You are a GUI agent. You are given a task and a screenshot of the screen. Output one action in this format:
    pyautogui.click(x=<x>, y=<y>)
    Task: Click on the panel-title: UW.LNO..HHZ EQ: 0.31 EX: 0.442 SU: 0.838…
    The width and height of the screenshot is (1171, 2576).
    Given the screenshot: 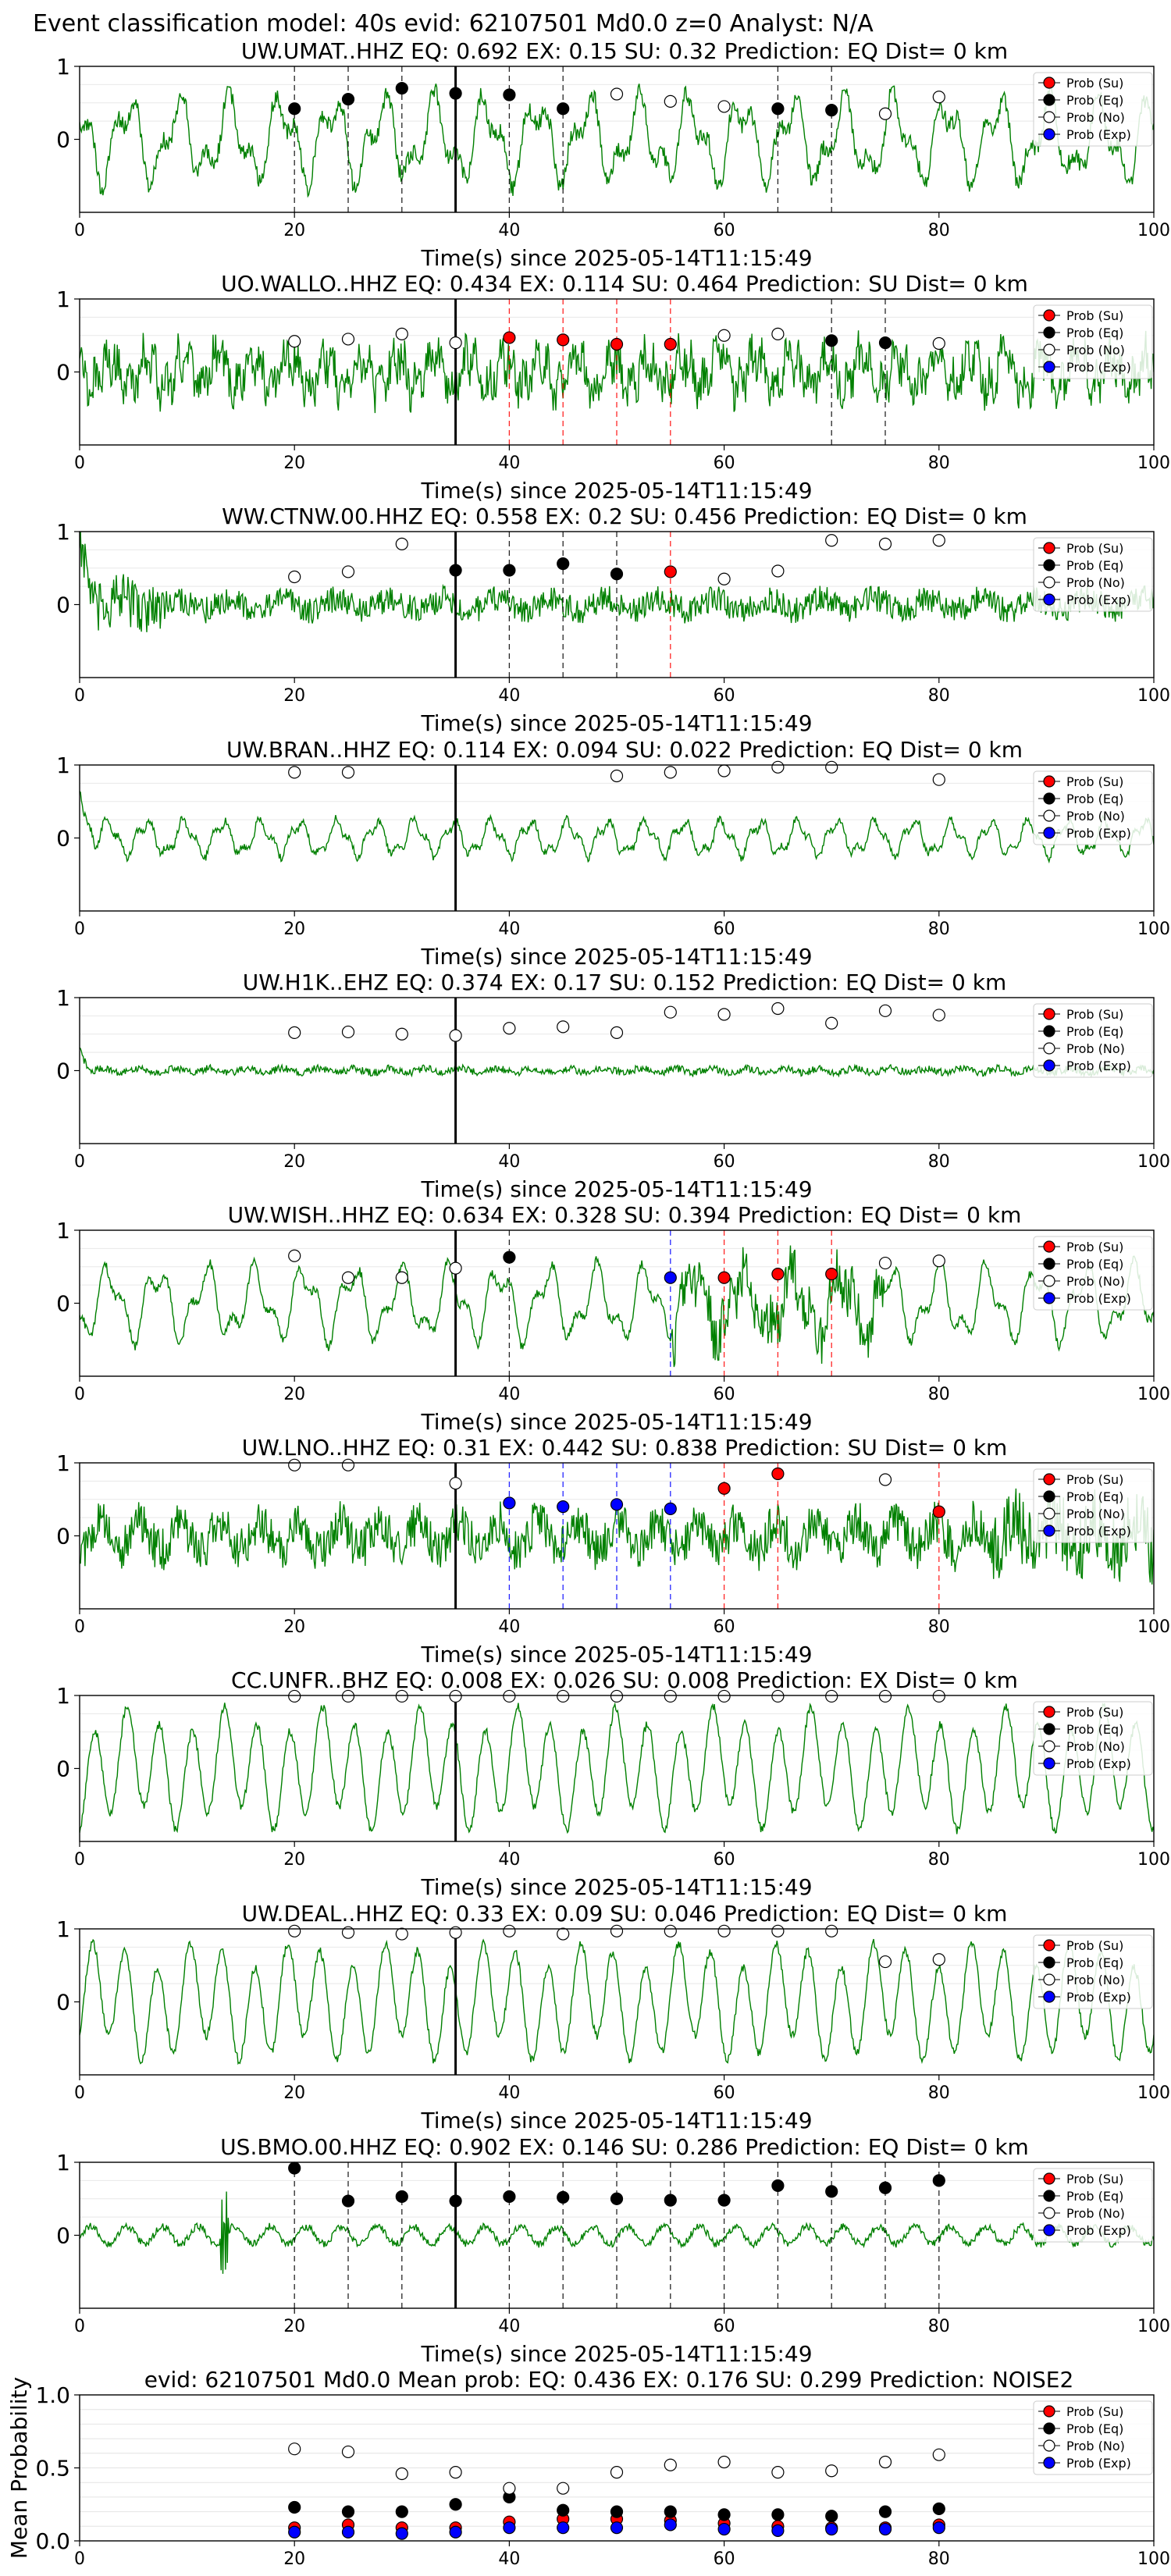 What is the action you would take?
    pyautogui.click(x=625, y=1448)
    